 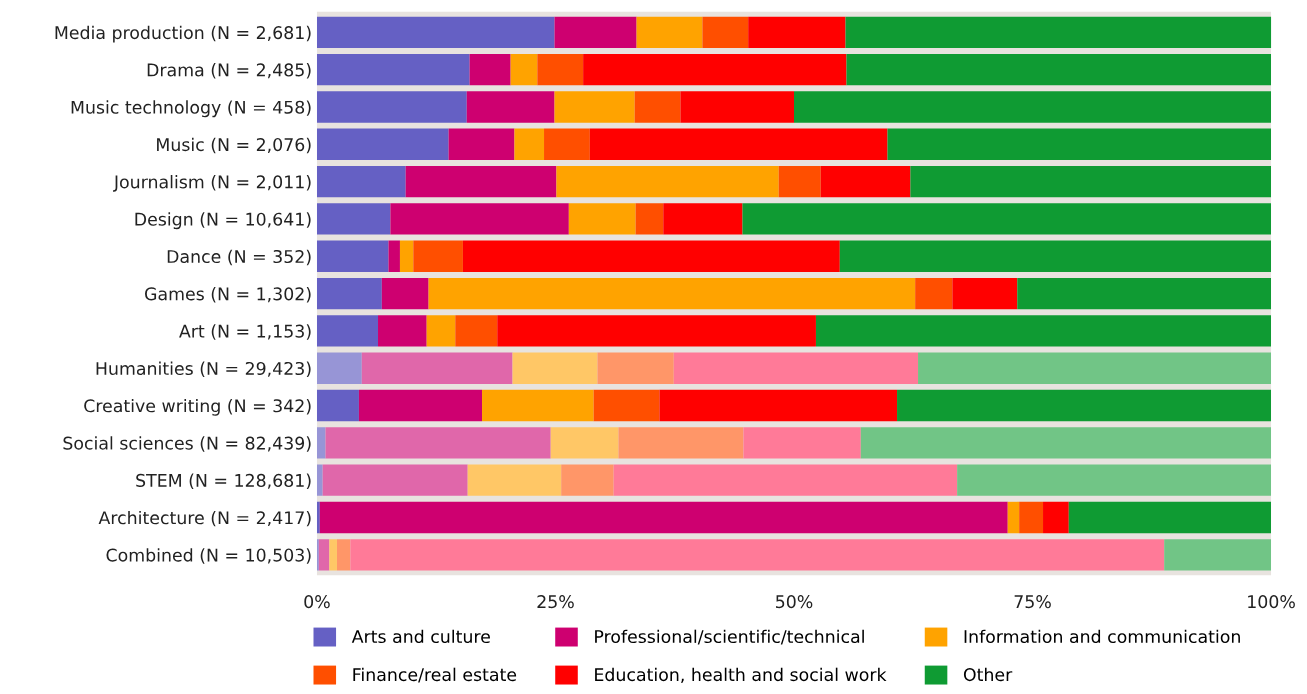 What do you see at coordinates (420, 636) in the screenshot?
I see `legend-label: Arts and culture` at bounding box center [420, 636].